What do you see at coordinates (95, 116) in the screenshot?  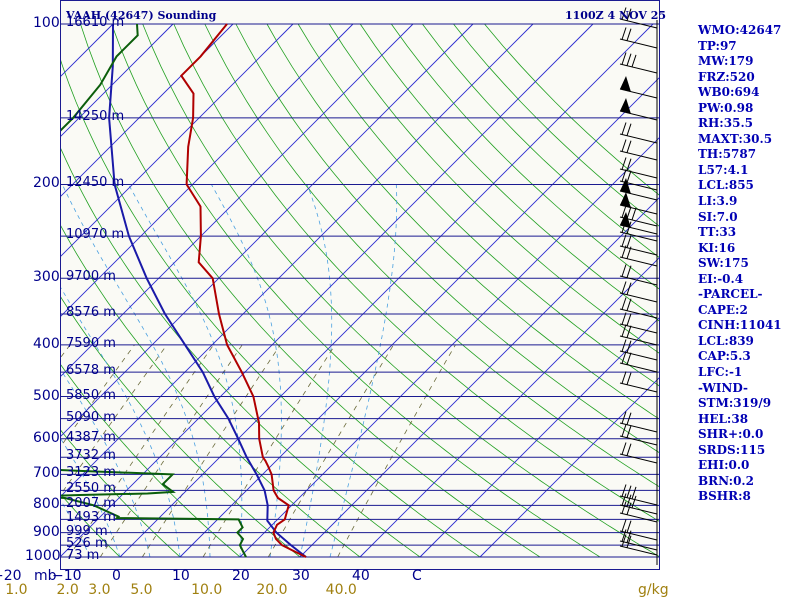 I see `height-label: 14250 m` at bounding box center [95, 116].